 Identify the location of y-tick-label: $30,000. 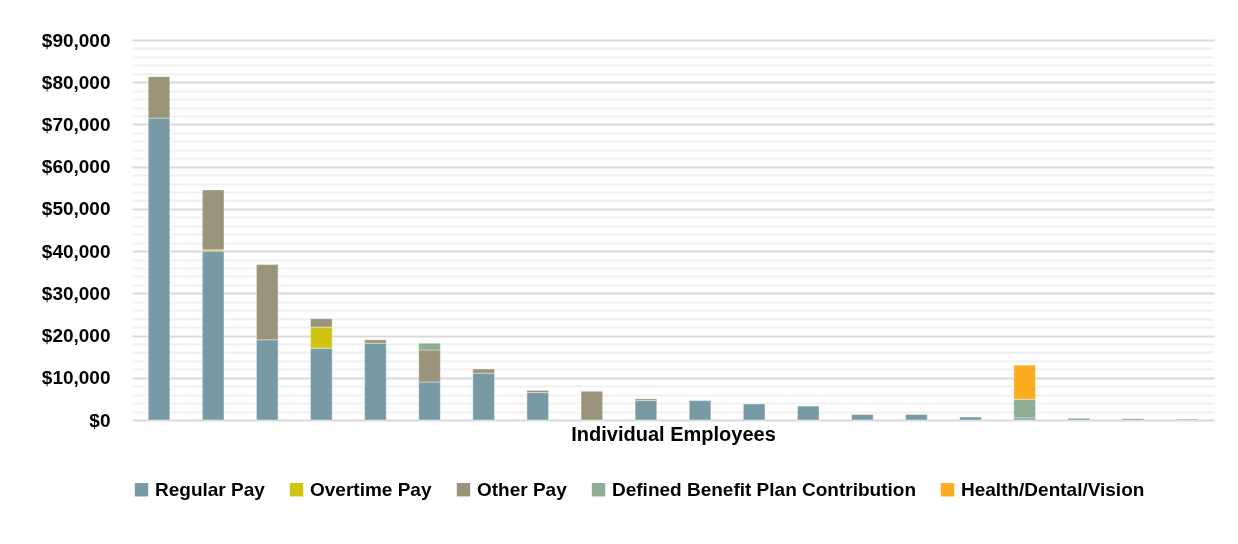
(76, 293).